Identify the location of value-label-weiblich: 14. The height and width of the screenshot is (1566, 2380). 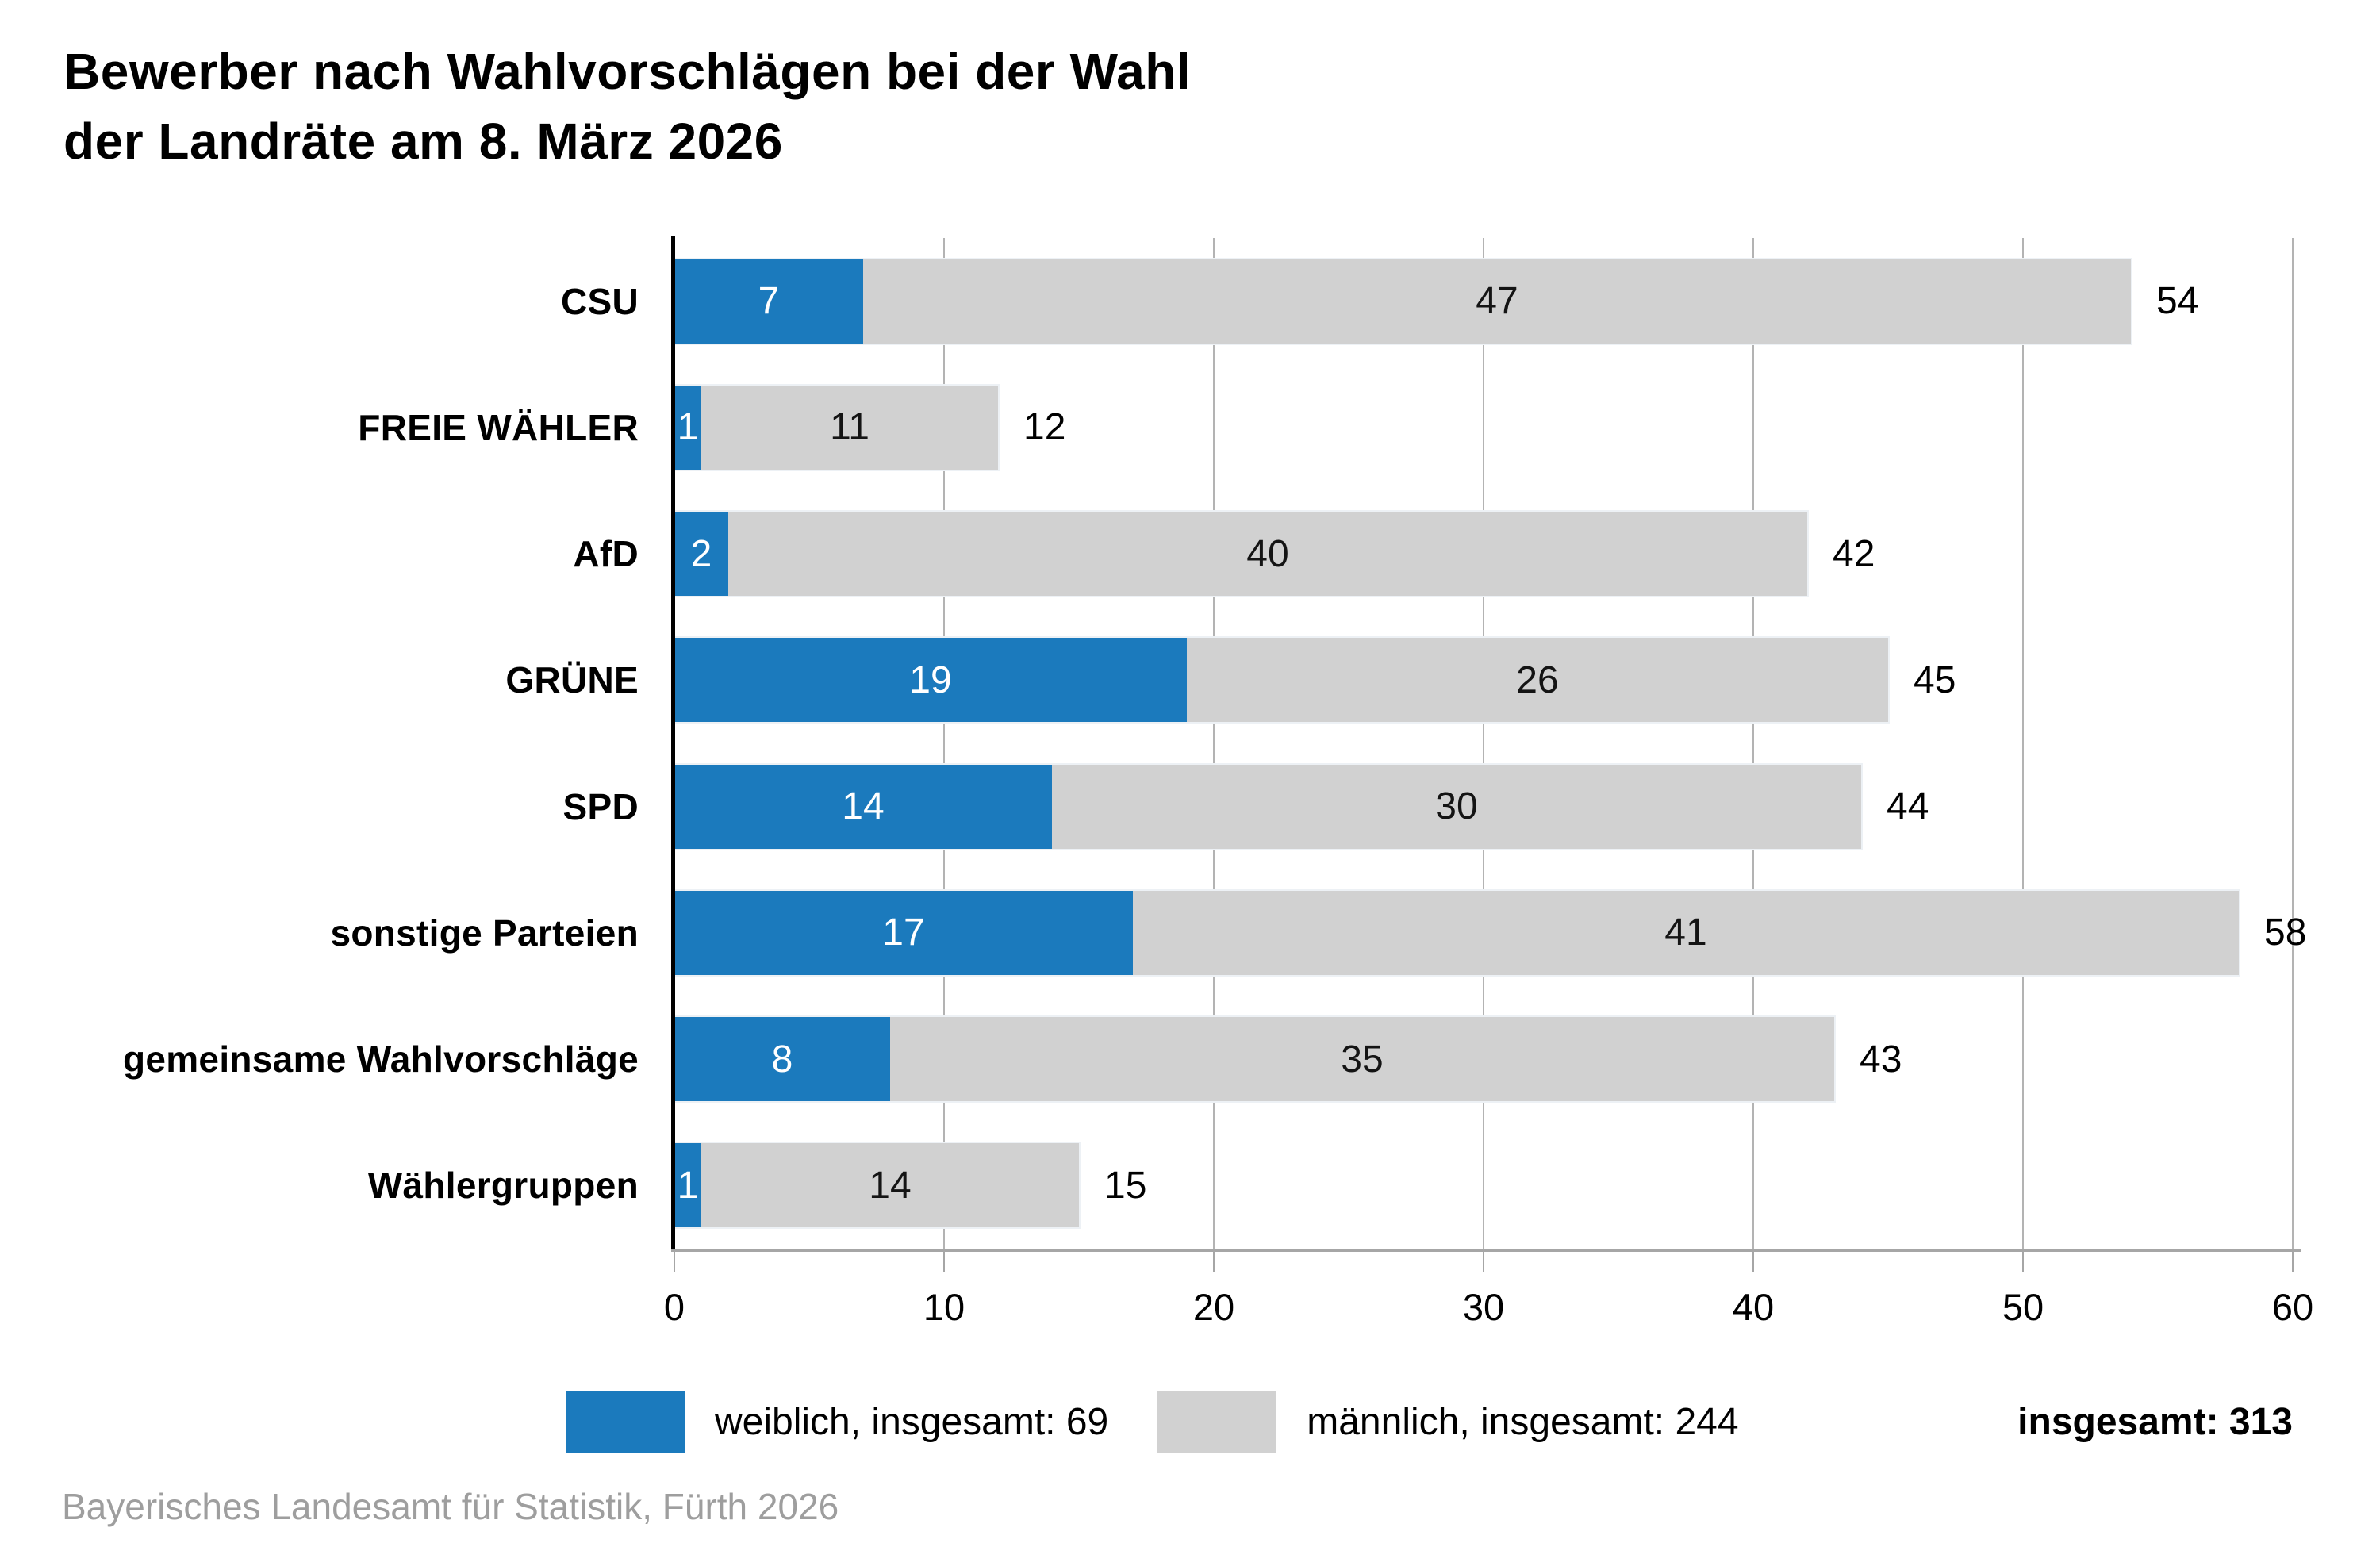
(863, 806).